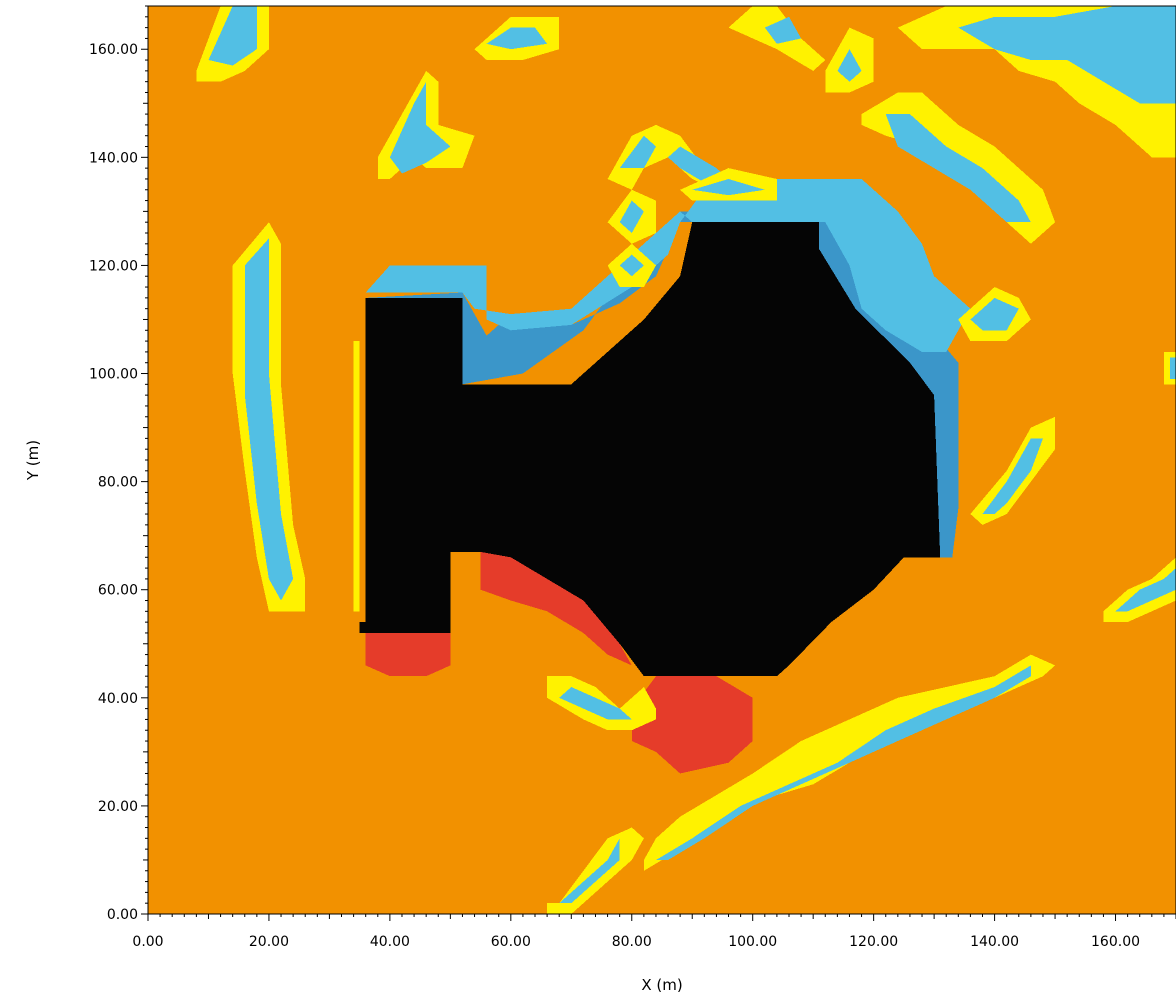 The width and height of the screenshot is (1176, 998). What do you see at coordinates (147, 942) in the screenshot?
I see `x-tick-label: 0.00` at bounding box center [147, 942].